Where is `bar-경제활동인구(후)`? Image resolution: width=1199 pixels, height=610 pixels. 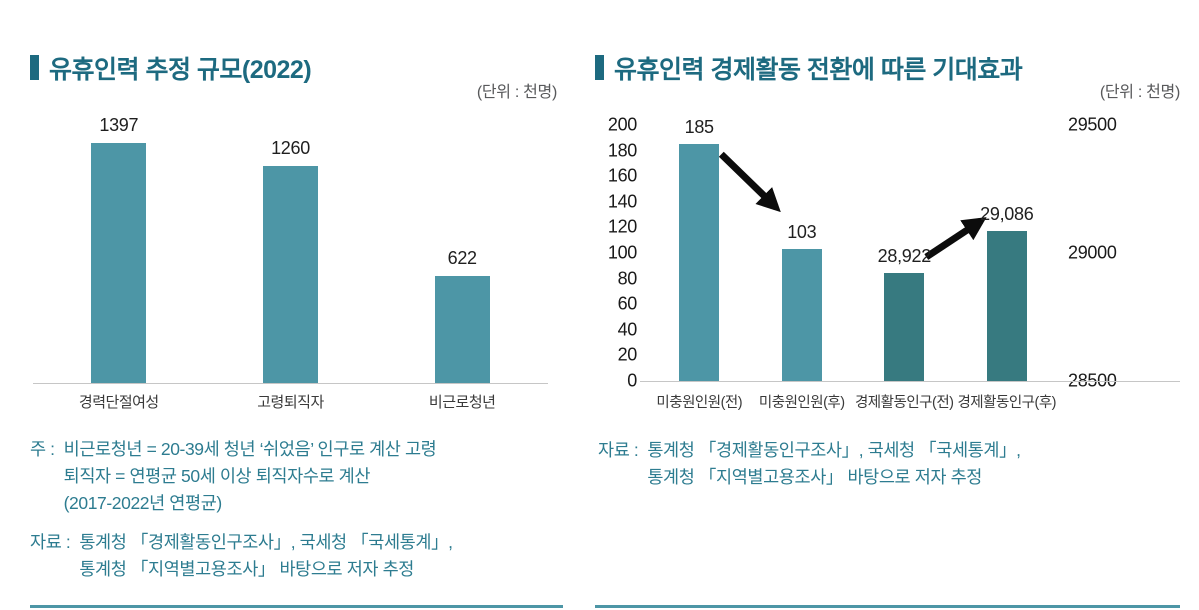 bar-경제활동인구(후) is located at coordinates (1006, 306).